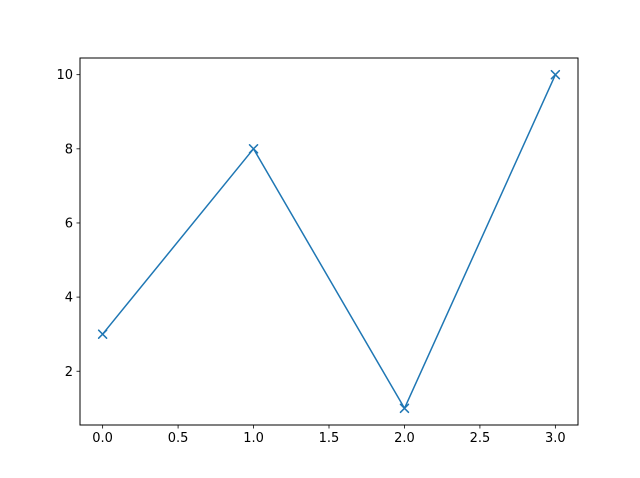  Describe the element at coordinates (64, 75) in the screenshot. I see `y-tick-label: 10` at that location.